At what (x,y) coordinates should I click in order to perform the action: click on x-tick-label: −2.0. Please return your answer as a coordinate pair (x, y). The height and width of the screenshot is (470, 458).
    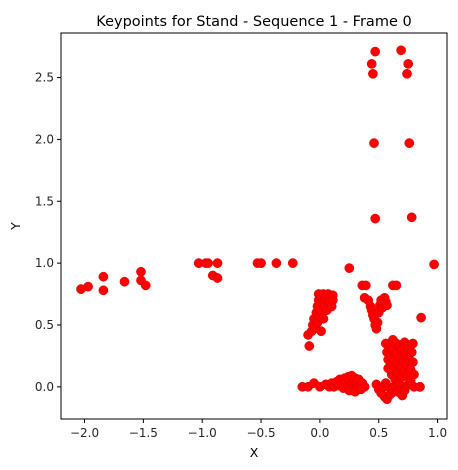
    Looking at the image, I should click on (84, 433).